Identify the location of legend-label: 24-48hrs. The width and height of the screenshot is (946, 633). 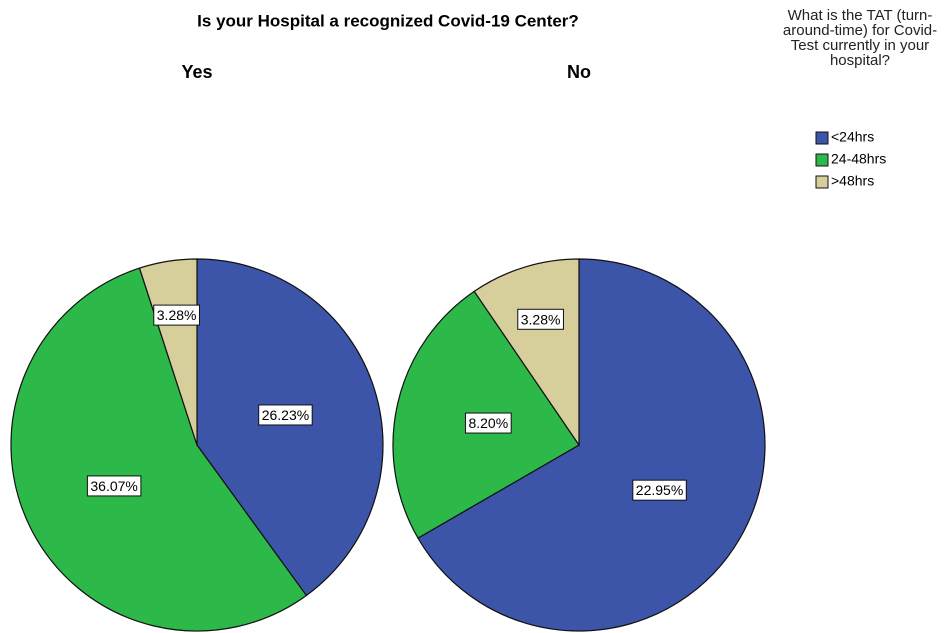
(858, 159).